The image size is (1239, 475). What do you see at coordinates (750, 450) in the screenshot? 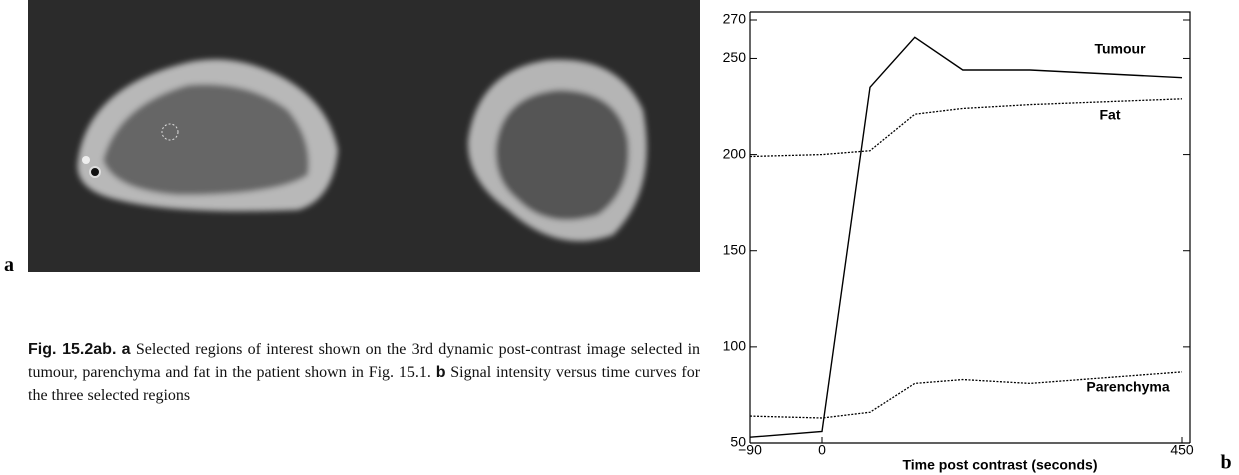
I see `x-tick-label: −90` at bounding box center [750, 450].